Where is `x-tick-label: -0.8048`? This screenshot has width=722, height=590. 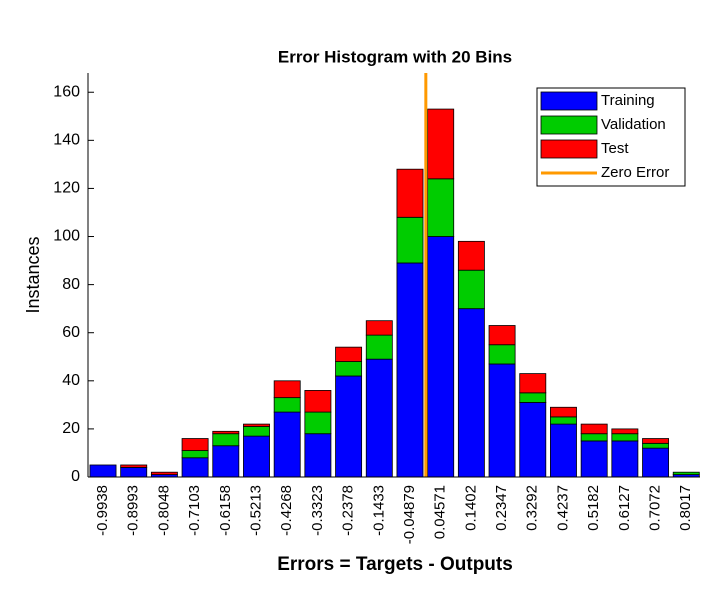 x-tick-label: -0.8048 is located at coordinates (163, 510).